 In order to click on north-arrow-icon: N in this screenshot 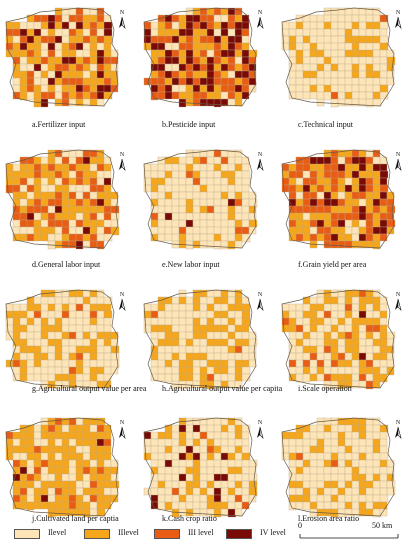, I will do `click(122, 22)`.